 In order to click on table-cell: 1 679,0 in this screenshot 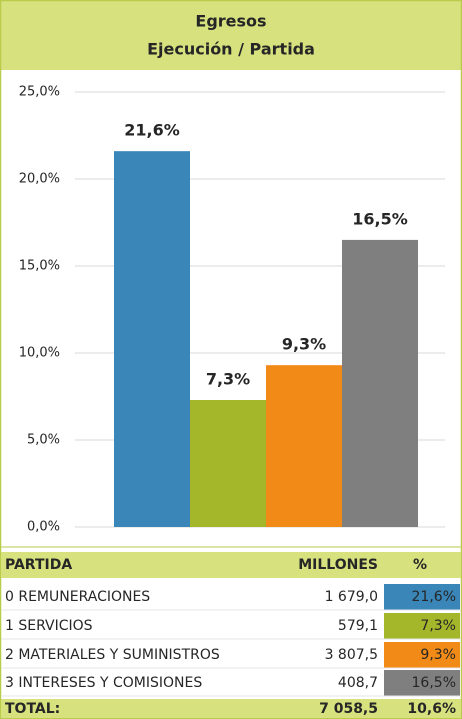, I will do `click(351, 597)`.